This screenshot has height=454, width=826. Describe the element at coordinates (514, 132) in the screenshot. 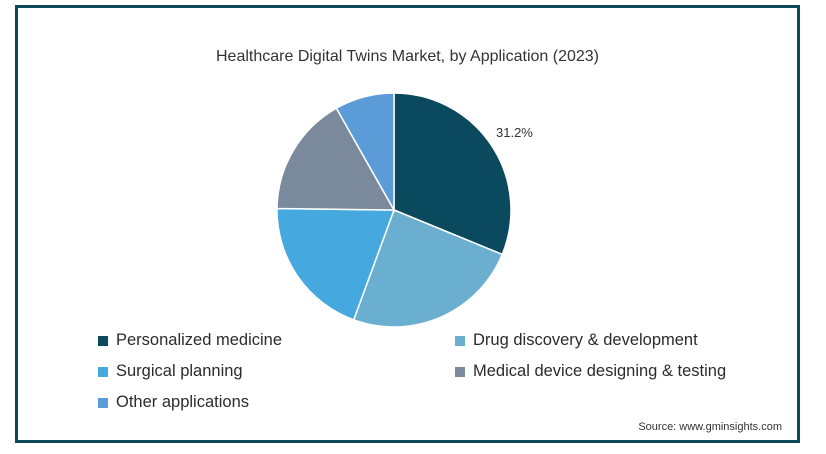

I see `slice-data-label: 31.2%` at that location.